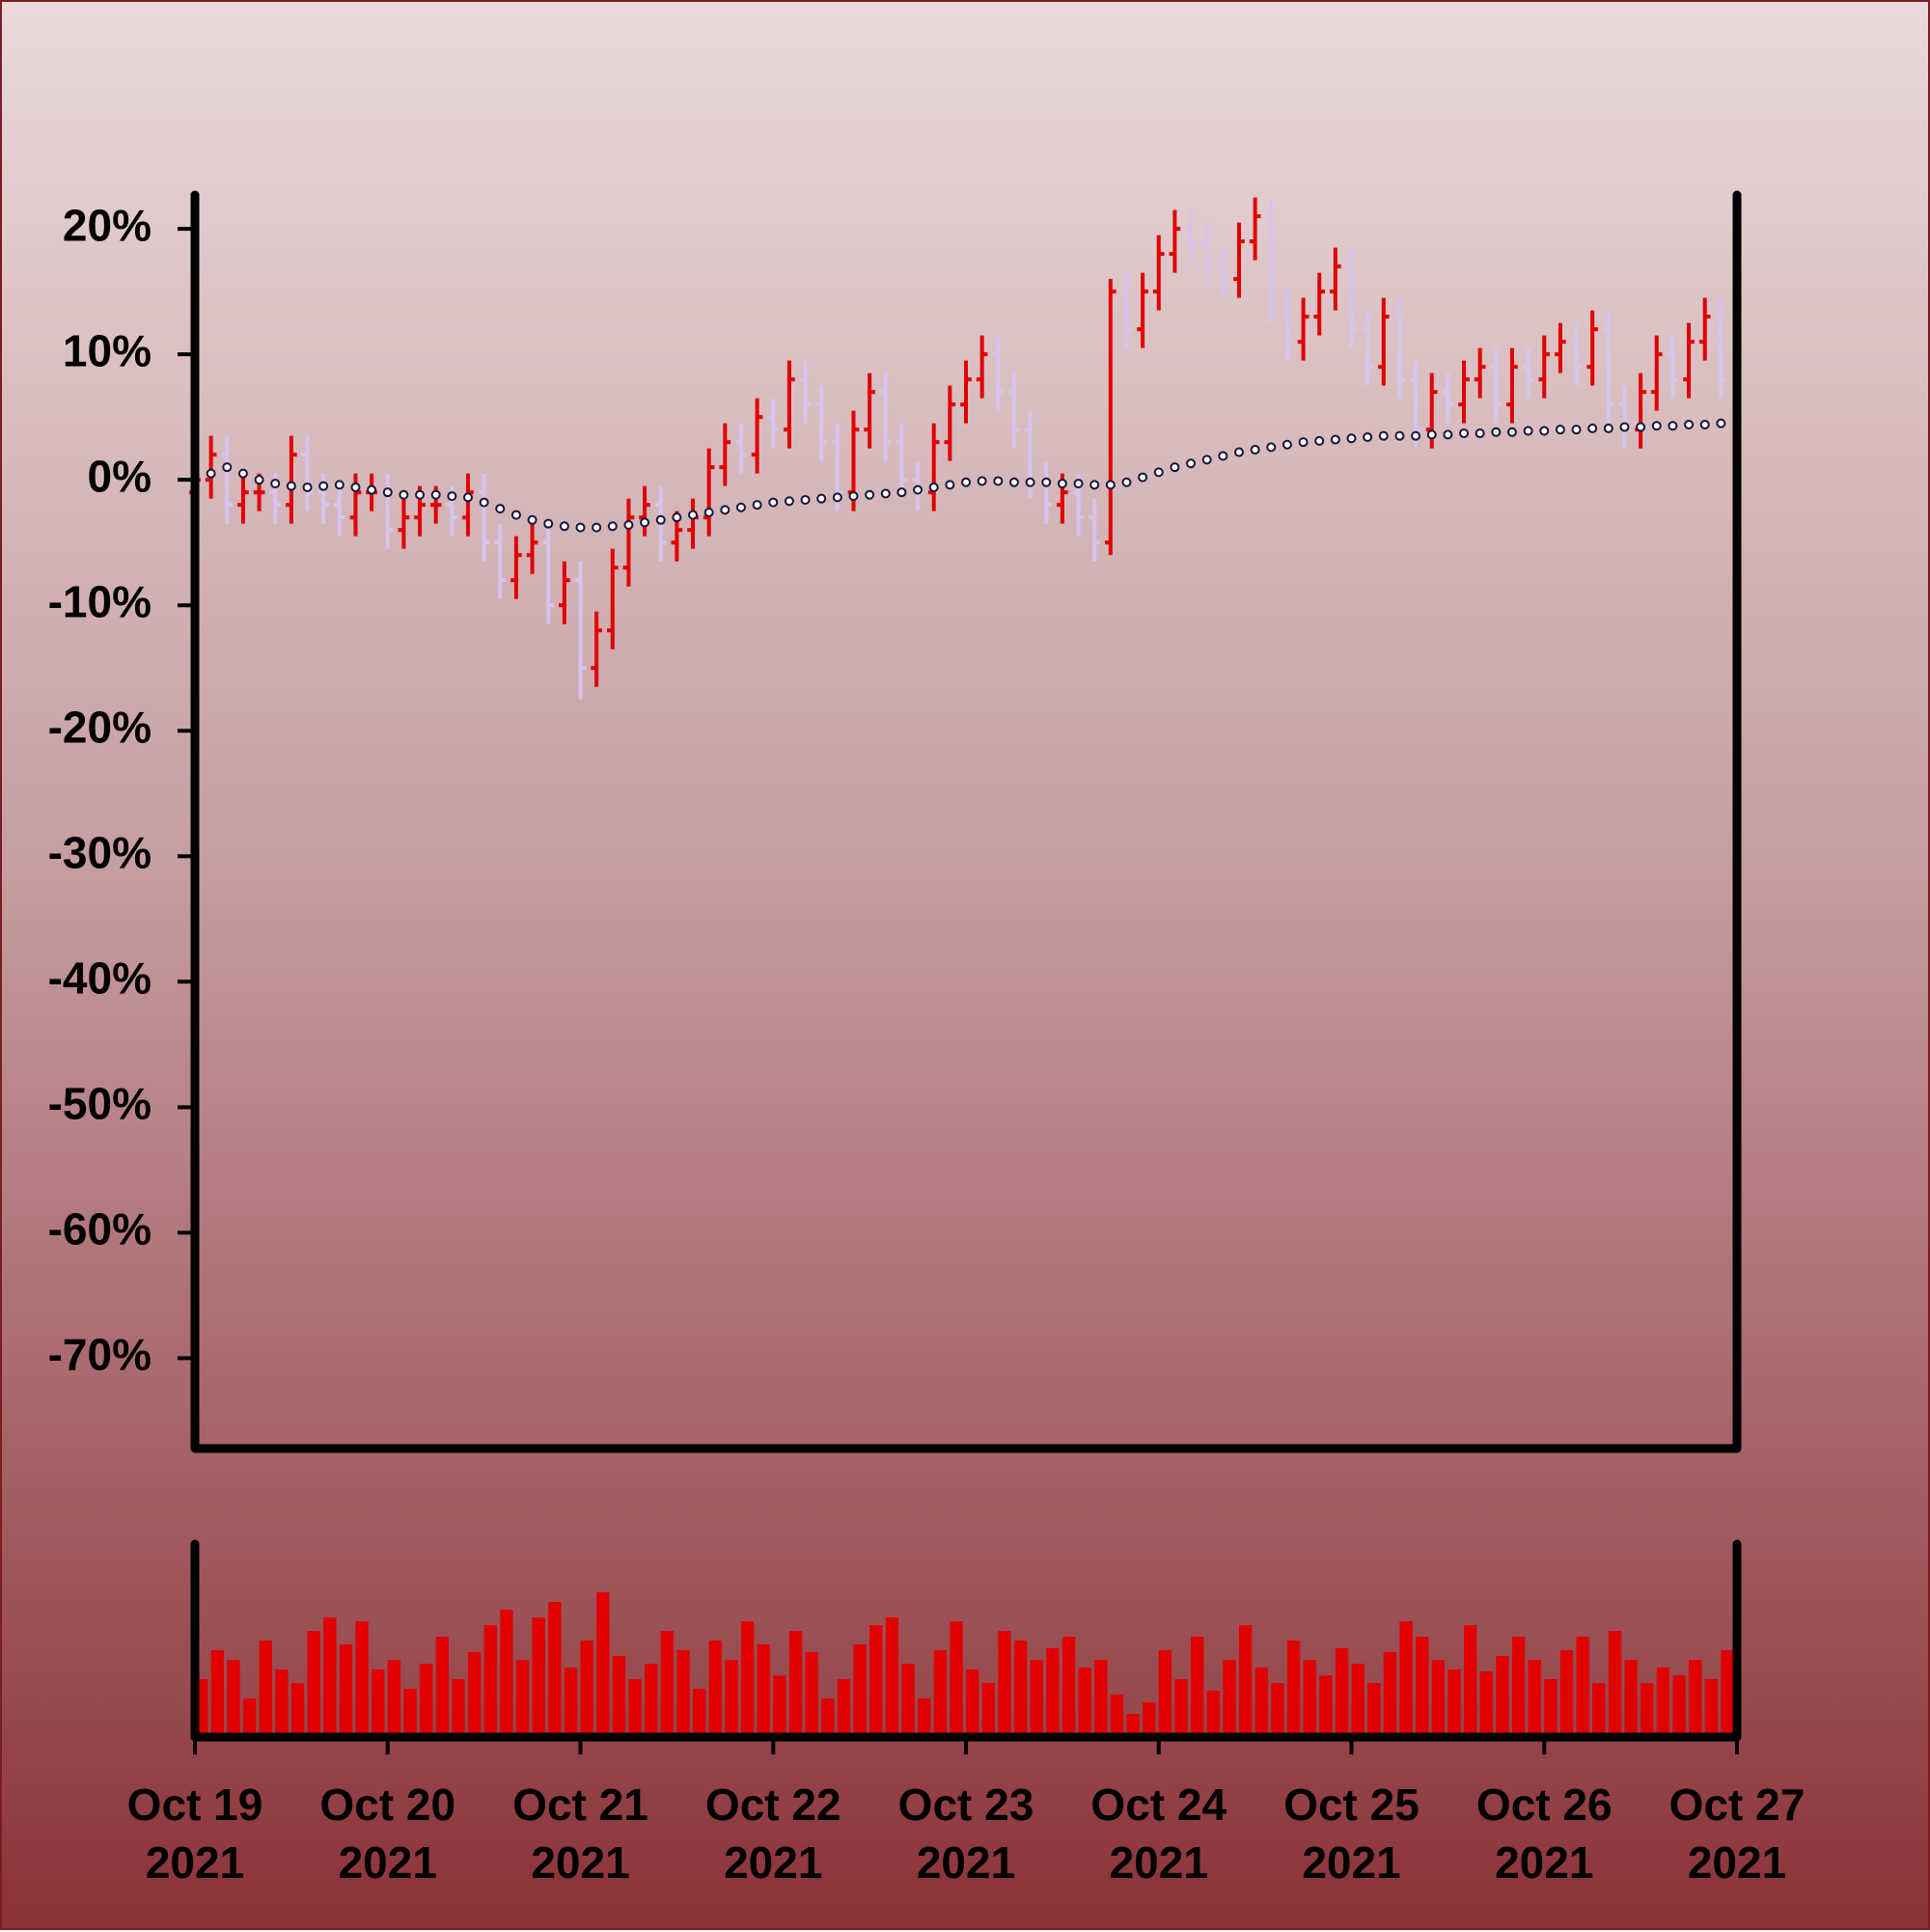 This screenshot has height=1932, width=1930. I want to click on x-tick-label: Oct 19 2021, so click(194, 1834).